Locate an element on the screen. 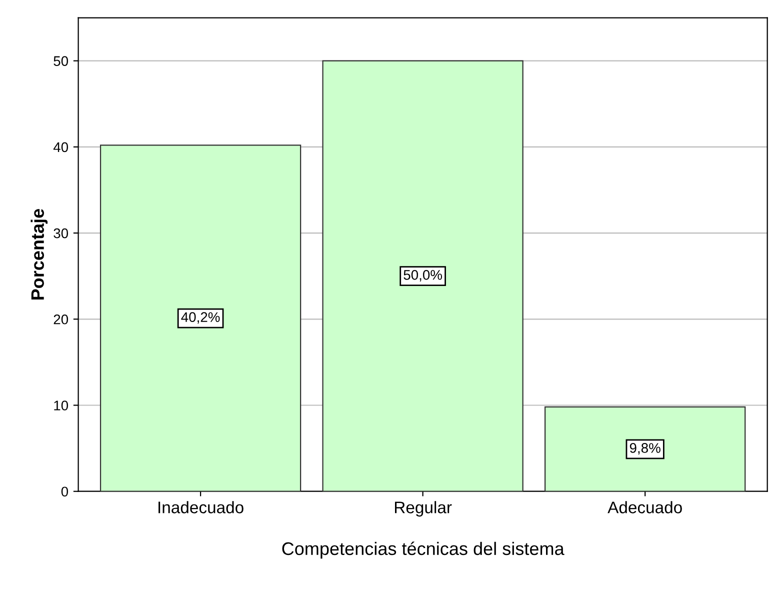 Image resolution: width=783 pixels, height=592 pixels. y-axis-title: Porcentaje is located at coordinates (39, 254).